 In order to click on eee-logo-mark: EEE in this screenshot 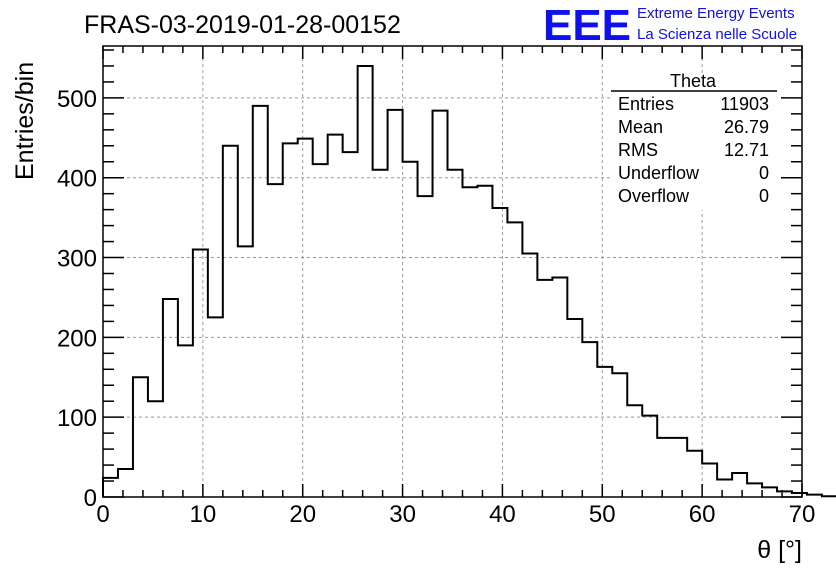, I will do `click(587, 25)`.